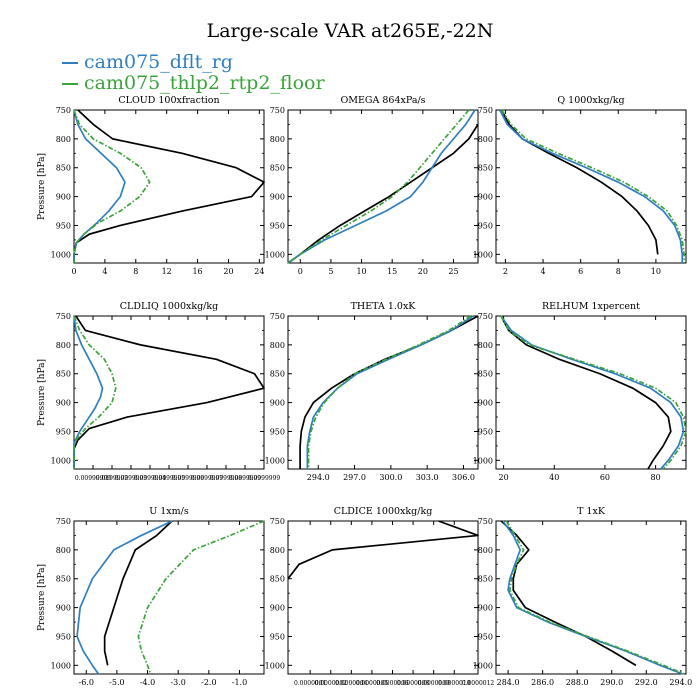 This screenshot has width=700, height=700. I want to click on panel-title: CLOUD 100xfraction, so click(168, 100).